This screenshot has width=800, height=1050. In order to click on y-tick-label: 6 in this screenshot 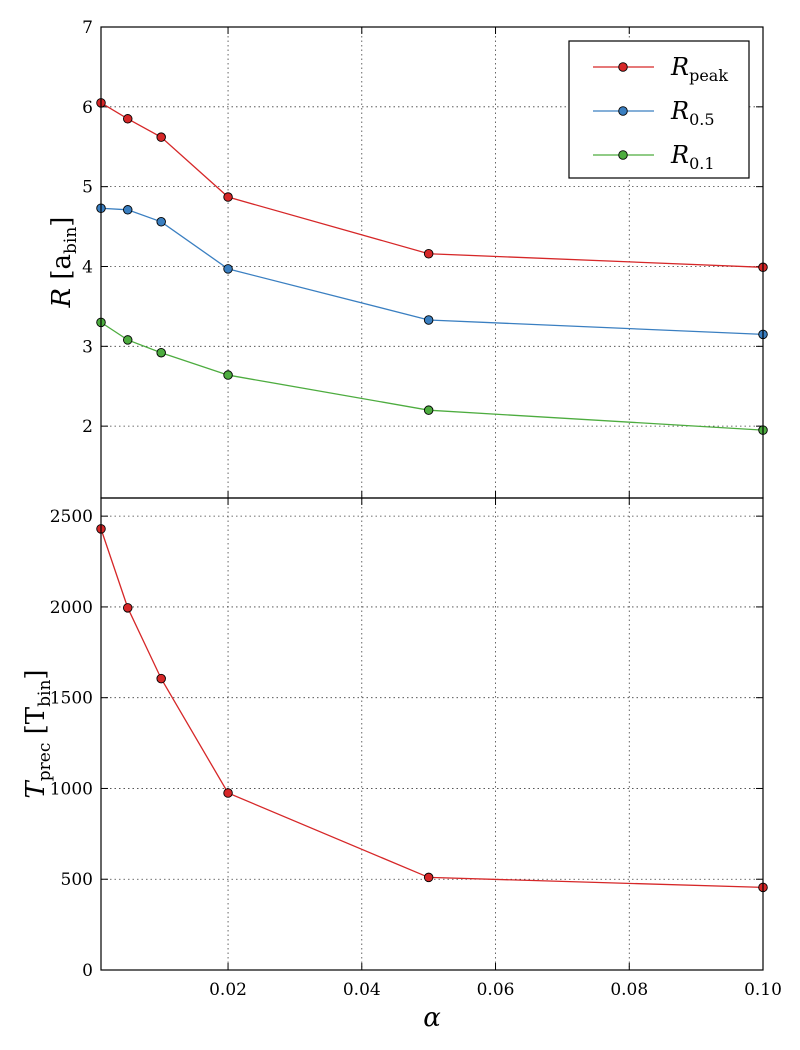, I will do `click(87, 108)`.